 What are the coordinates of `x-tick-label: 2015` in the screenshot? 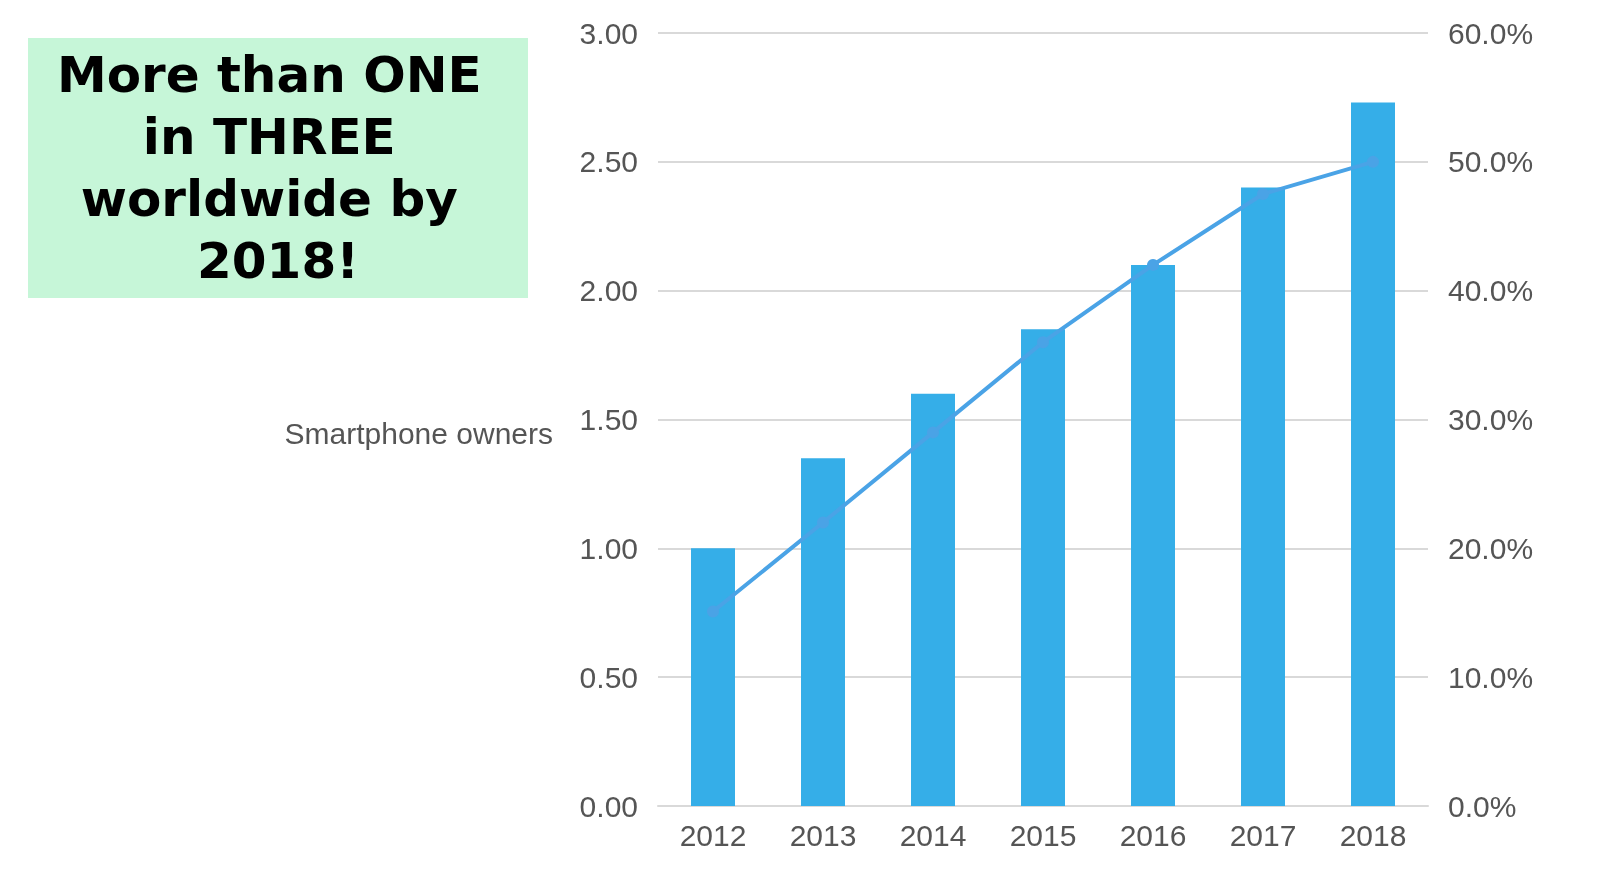 It's located at (1043, 835).